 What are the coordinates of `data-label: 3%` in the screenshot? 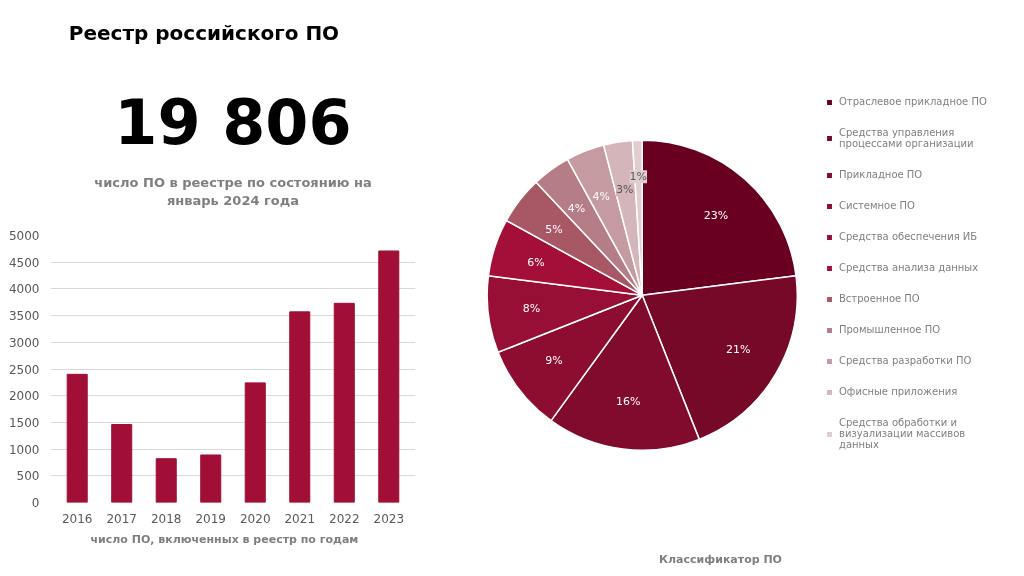 It's located at (625, 190).